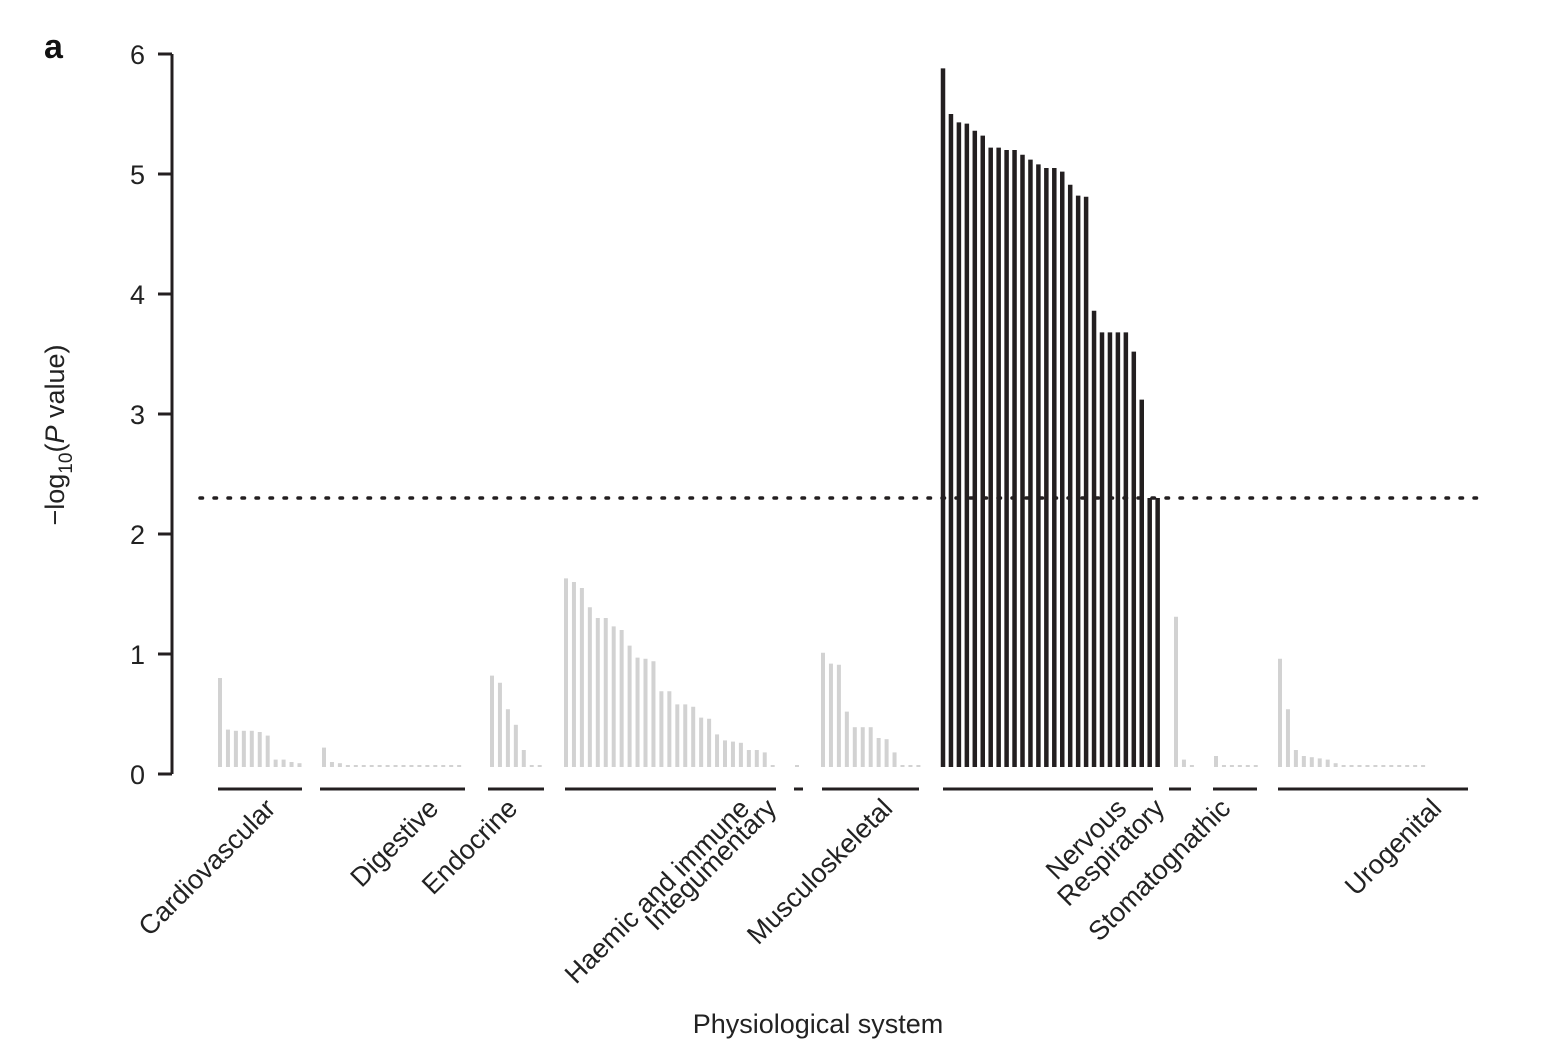 The width and height of the screenshot is (1566, 1056). Describe the element at coordinates (54, 47) in the screenshot. I see `panel-label: a` at that location.